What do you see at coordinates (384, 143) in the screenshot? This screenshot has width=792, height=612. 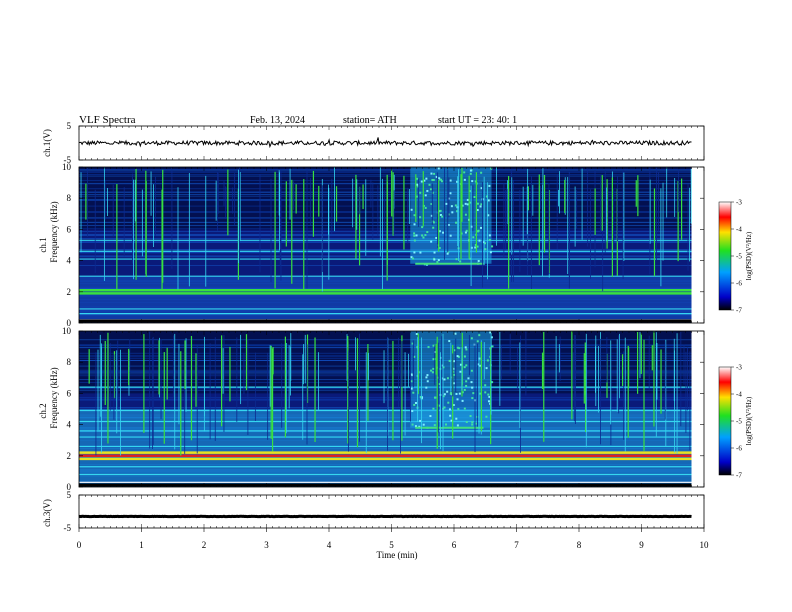 I see `ch1-voltage-panel: 5 -5` at bounding box center [384, 143].